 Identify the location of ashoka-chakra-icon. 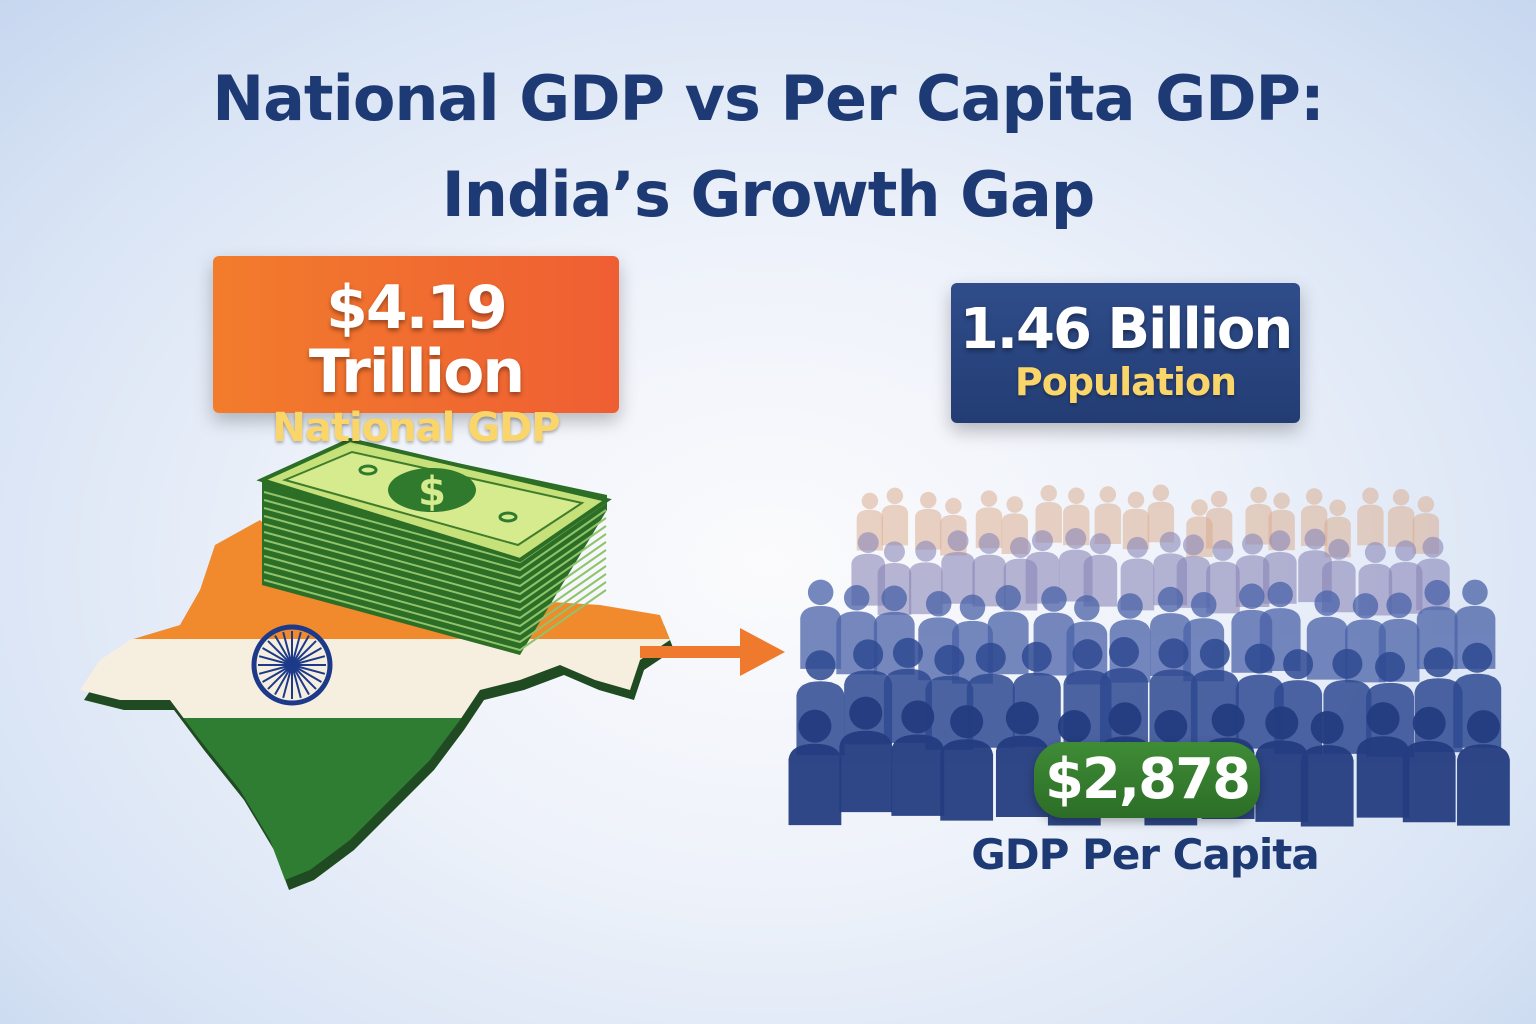
(292, 665).